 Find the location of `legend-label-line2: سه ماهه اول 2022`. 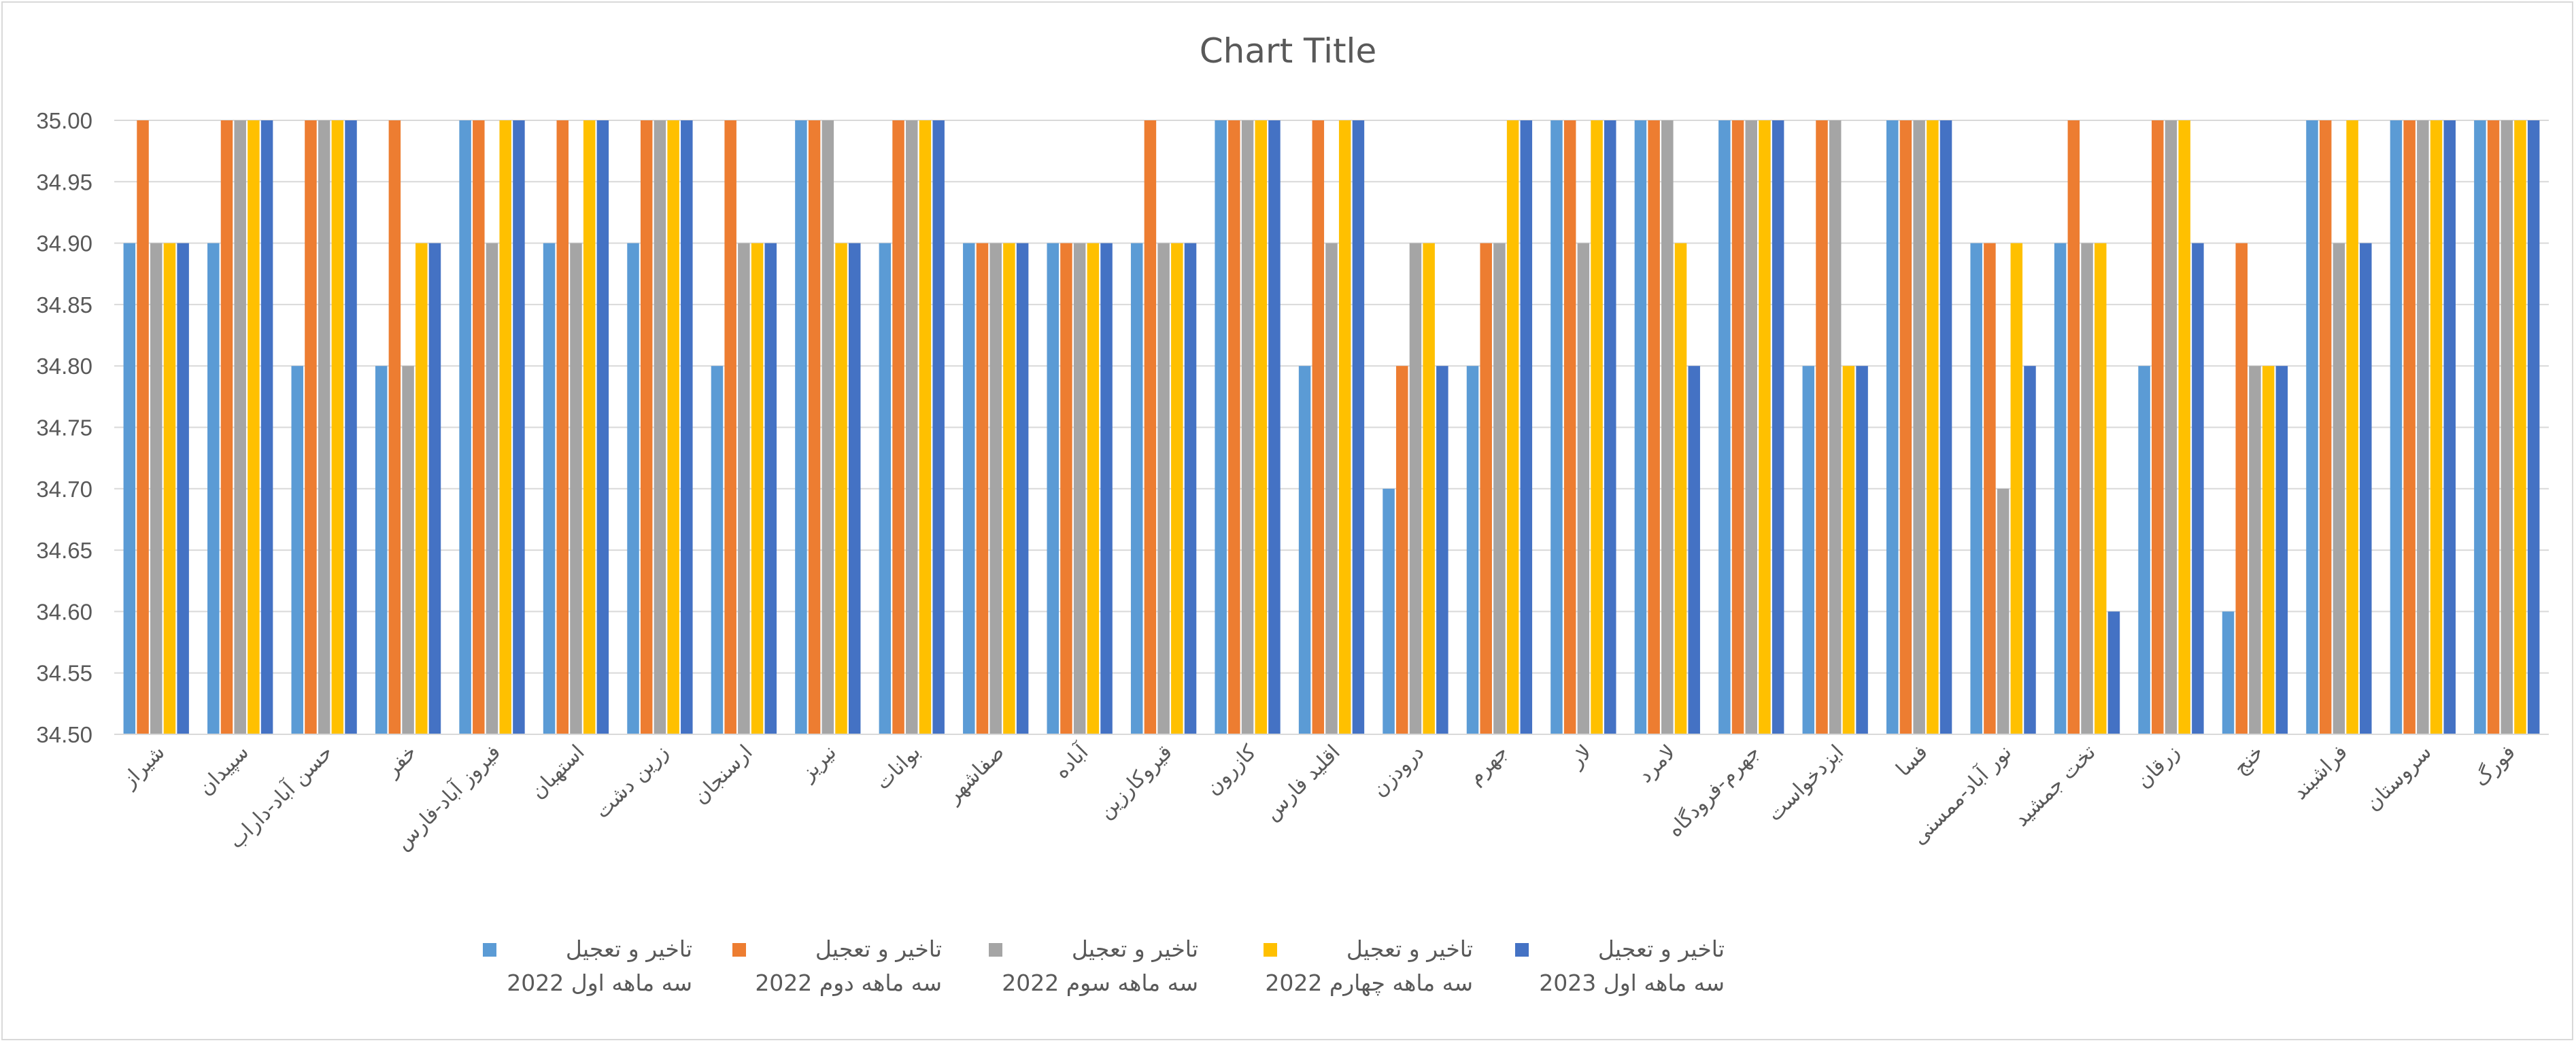

legend-label-line2: سه ماهه اول 2022 is located at coordinates (599, 983).